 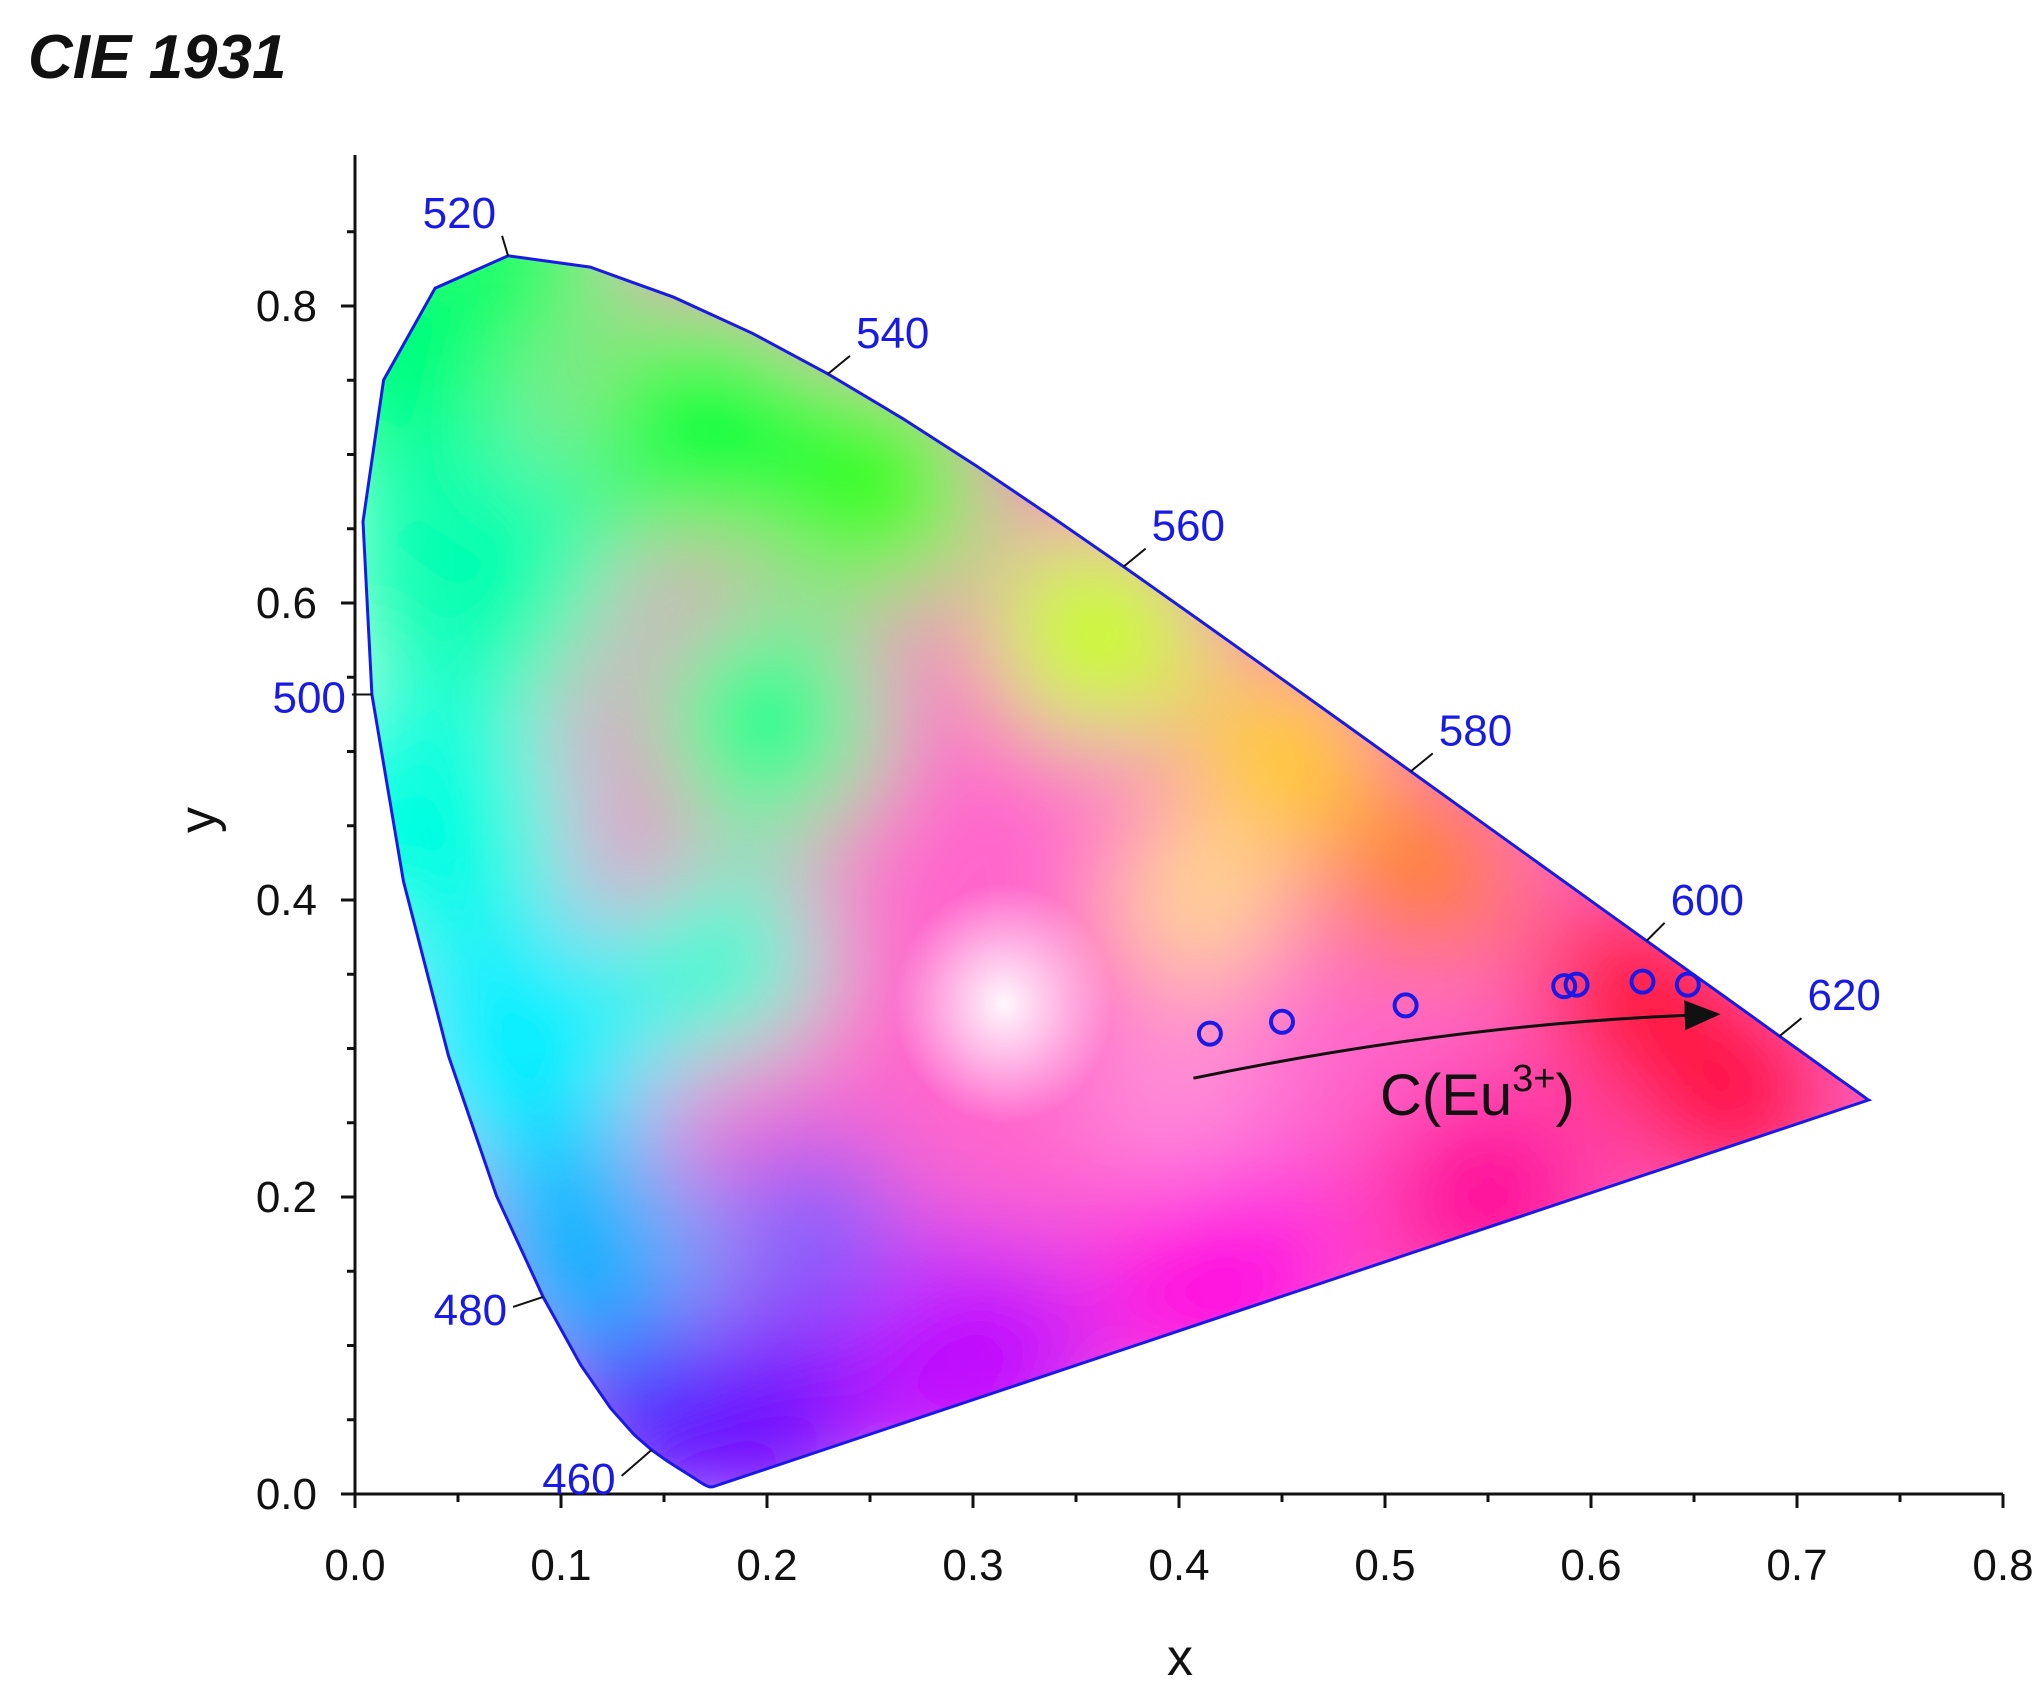 I want to click on y-tick-label: 0.6, so click(x=286, y=603).